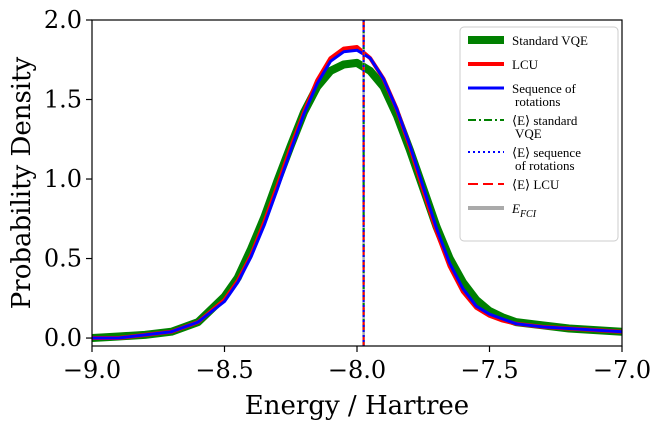 The height and width of the screenshot is (422, 650). I want to click on y-tick-label: 0.5, so click(63, 259).